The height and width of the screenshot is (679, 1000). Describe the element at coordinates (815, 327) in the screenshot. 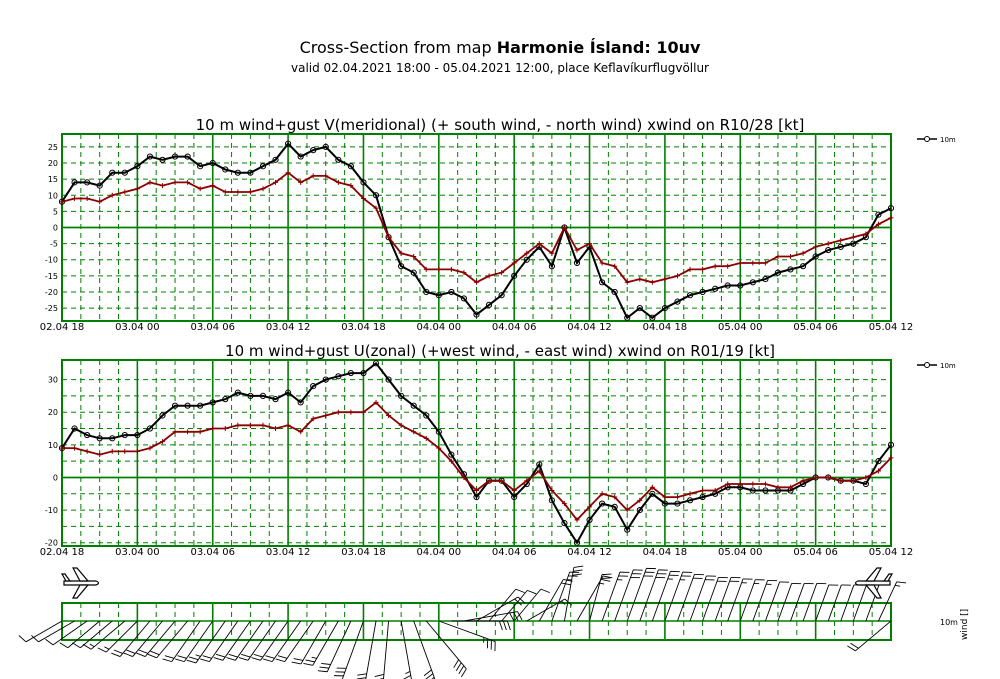

I see `x-tick-label: 05.04 06` at that location.